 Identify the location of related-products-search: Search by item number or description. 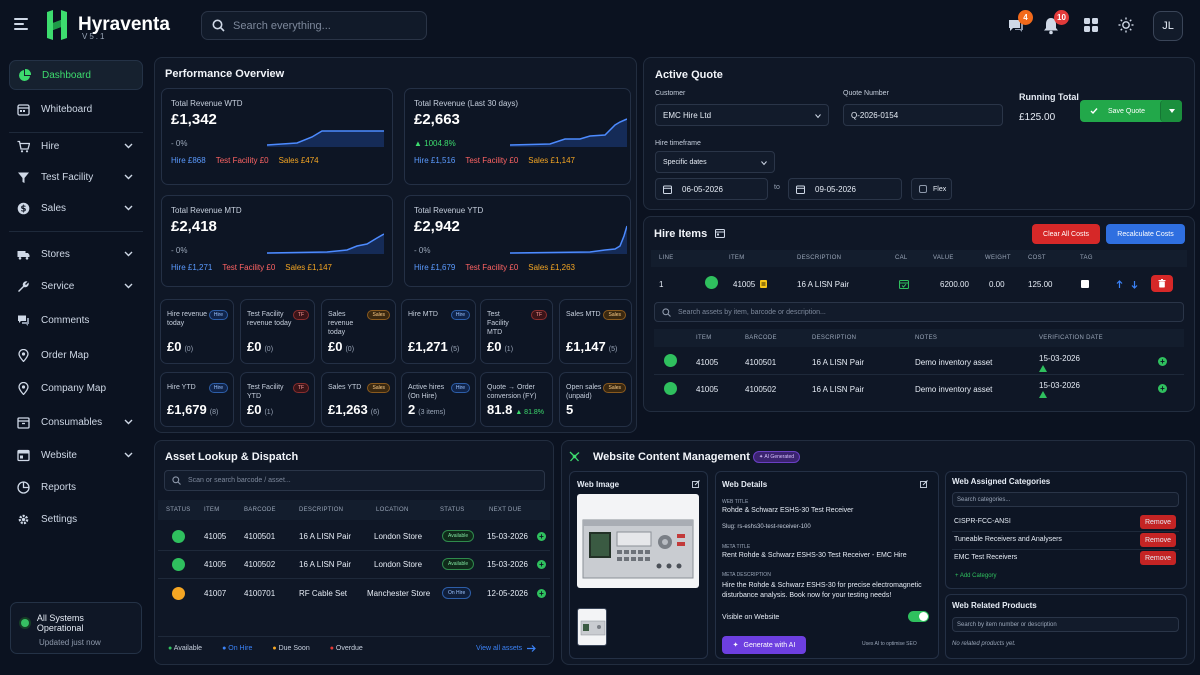
(1065, 624).